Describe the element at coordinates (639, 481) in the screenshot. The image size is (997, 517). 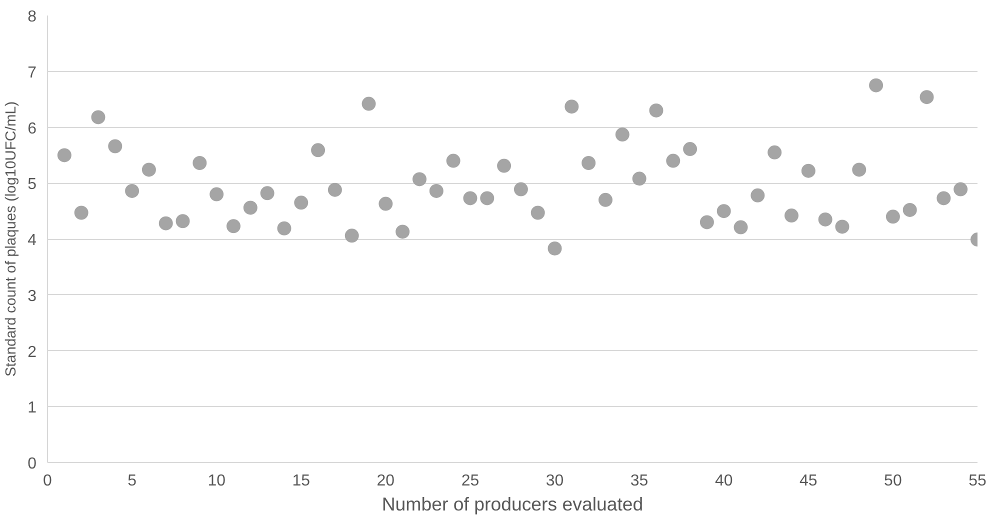
I see `x-tick-label: 35` at that location.